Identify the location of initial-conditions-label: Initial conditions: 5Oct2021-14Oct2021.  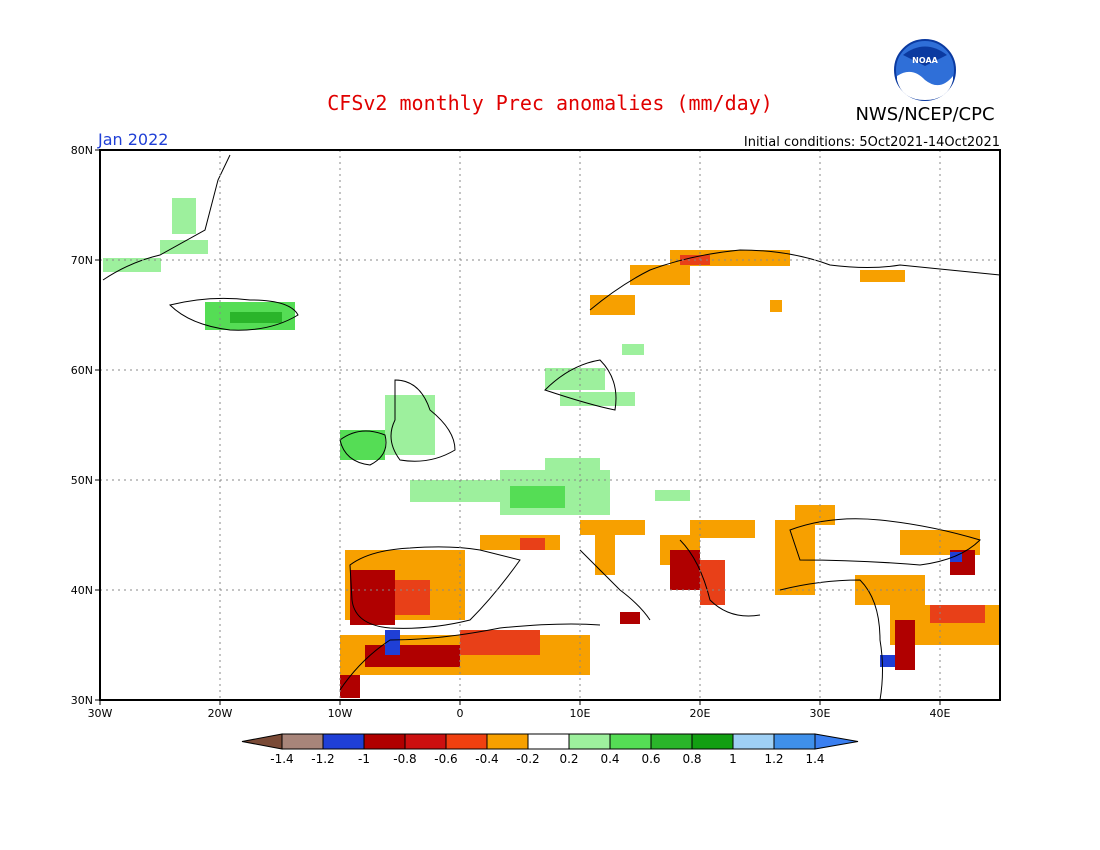
(872, 142).